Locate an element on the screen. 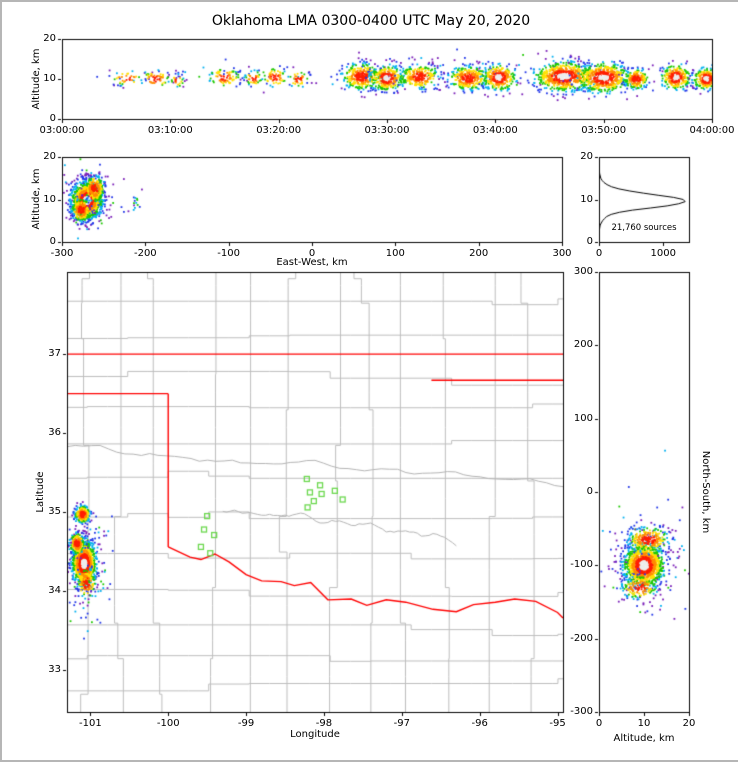 This screenshot has height=762, width=738. tick-label: -95 is located at coordinates (557, 723).